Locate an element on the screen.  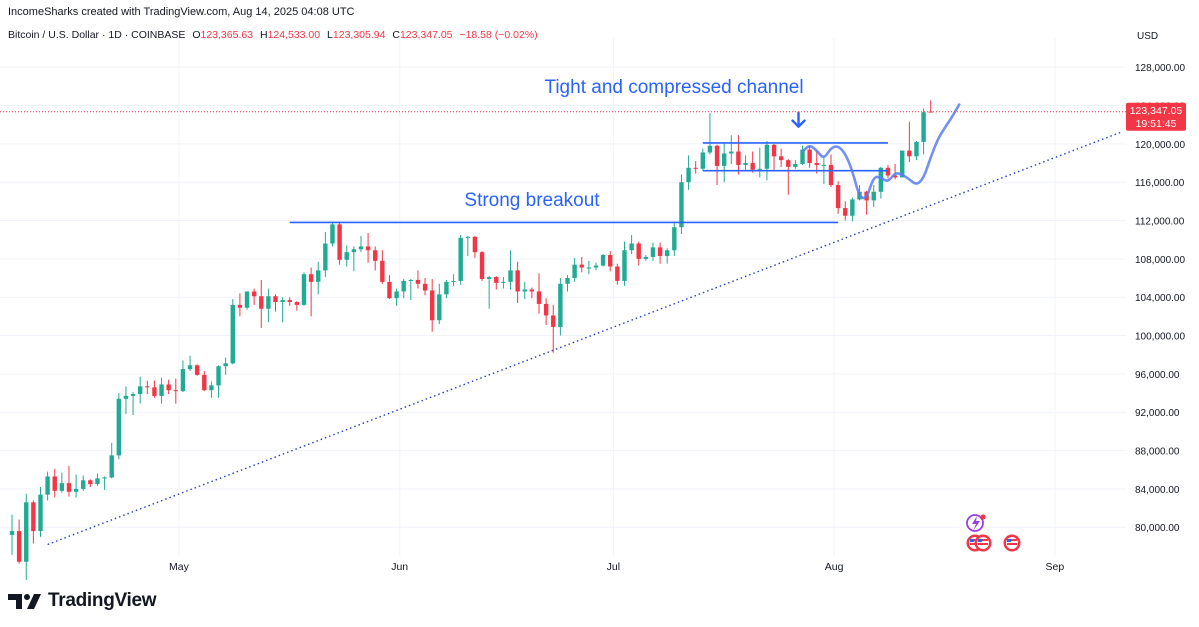
y-tick-label: 108,000.00 is located at coordinates (1160, 260).